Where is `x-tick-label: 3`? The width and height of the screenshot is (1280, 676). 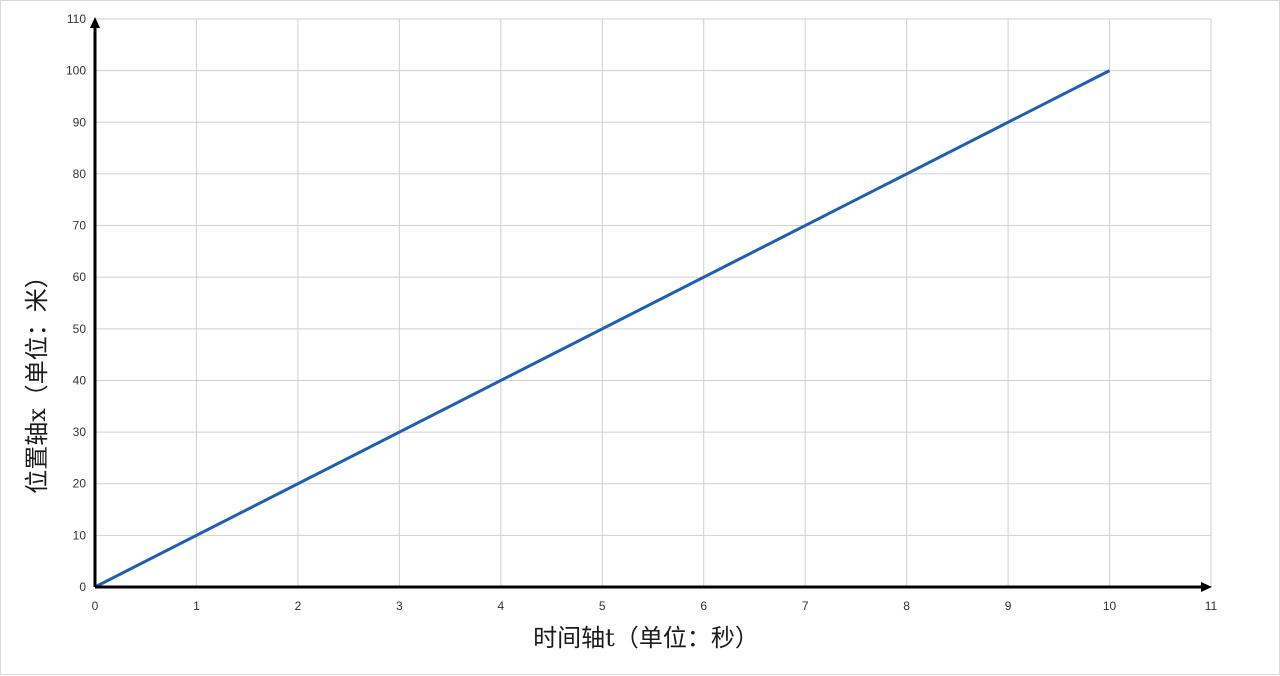 x-tick-label: 3 is located at coordinates (399, 606).